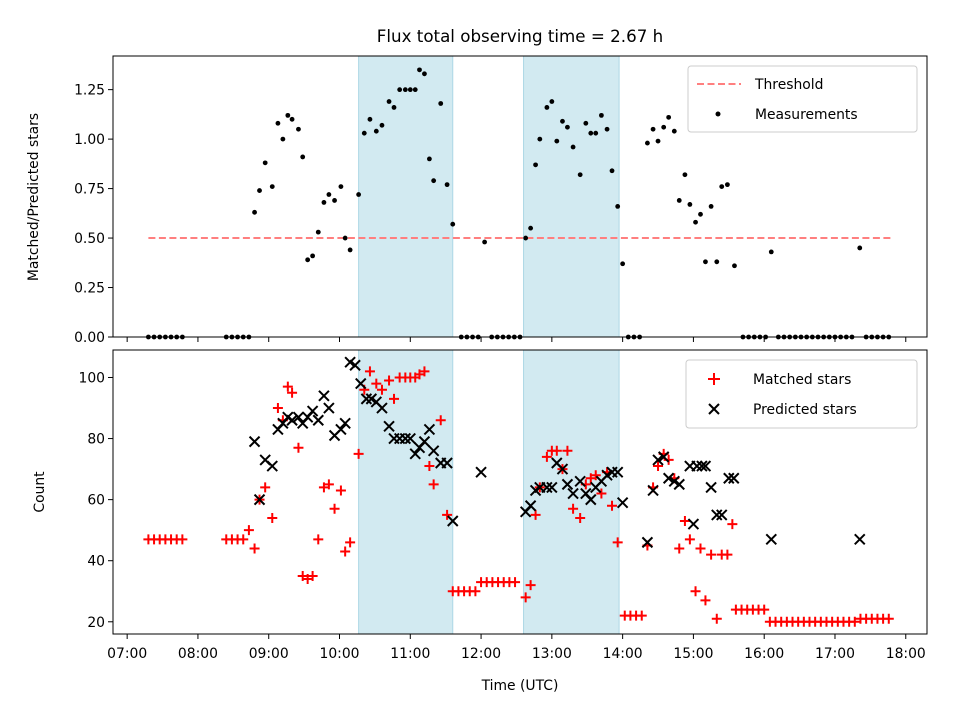 The image size is (960, 720). Describe the element at coordinates (91, 378) in the screenshot. I see `bottom-y-tick-label: 100` at that location.